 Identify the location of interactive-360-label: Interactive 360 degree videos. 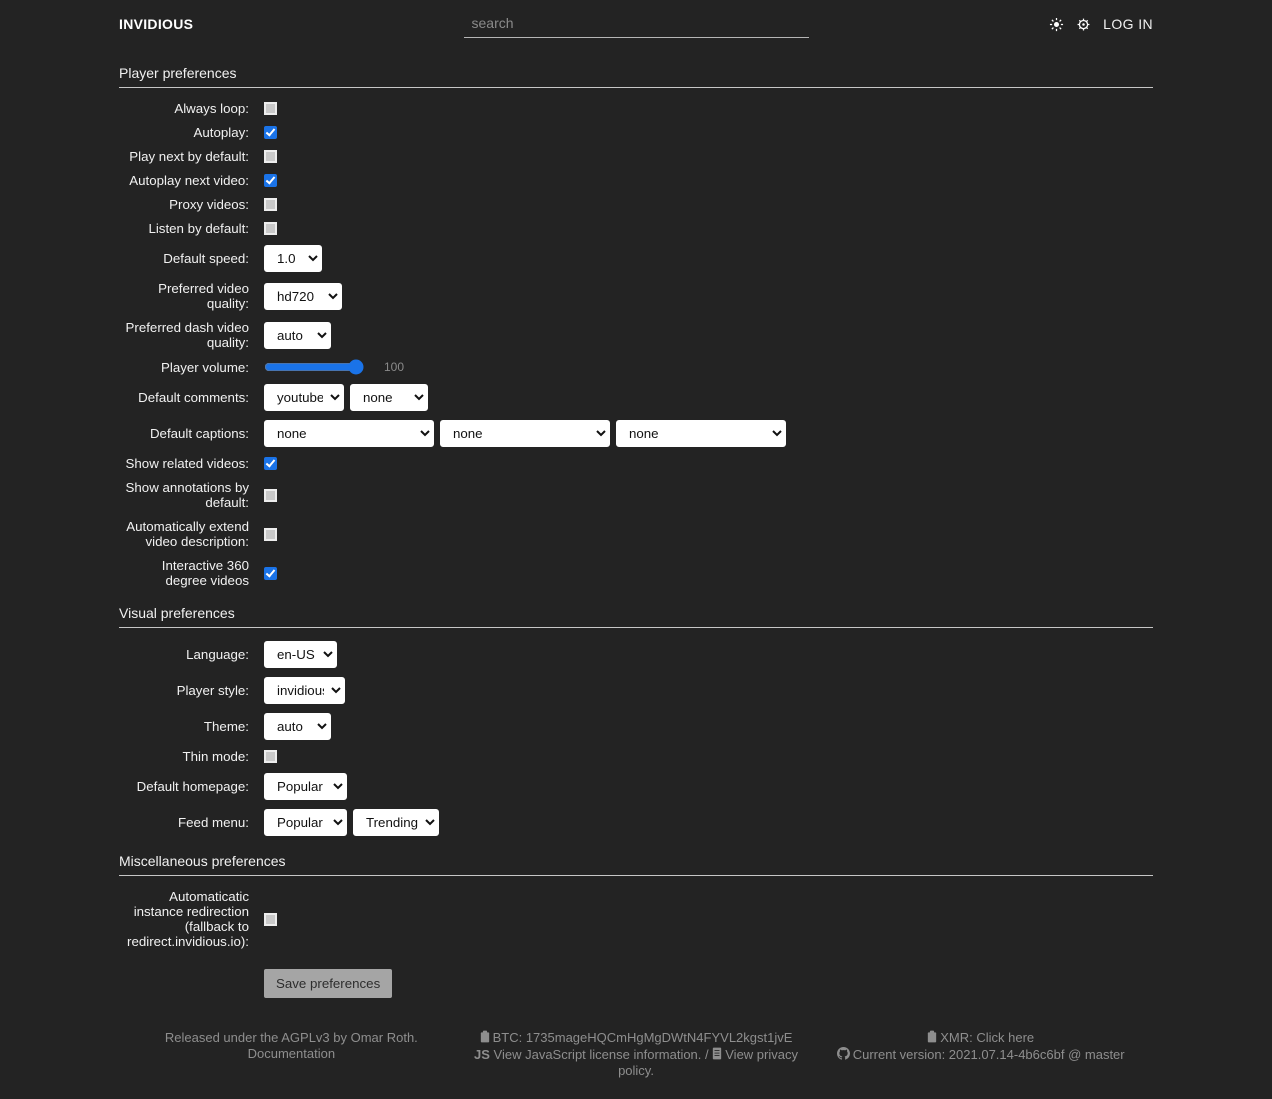
(205, 573).